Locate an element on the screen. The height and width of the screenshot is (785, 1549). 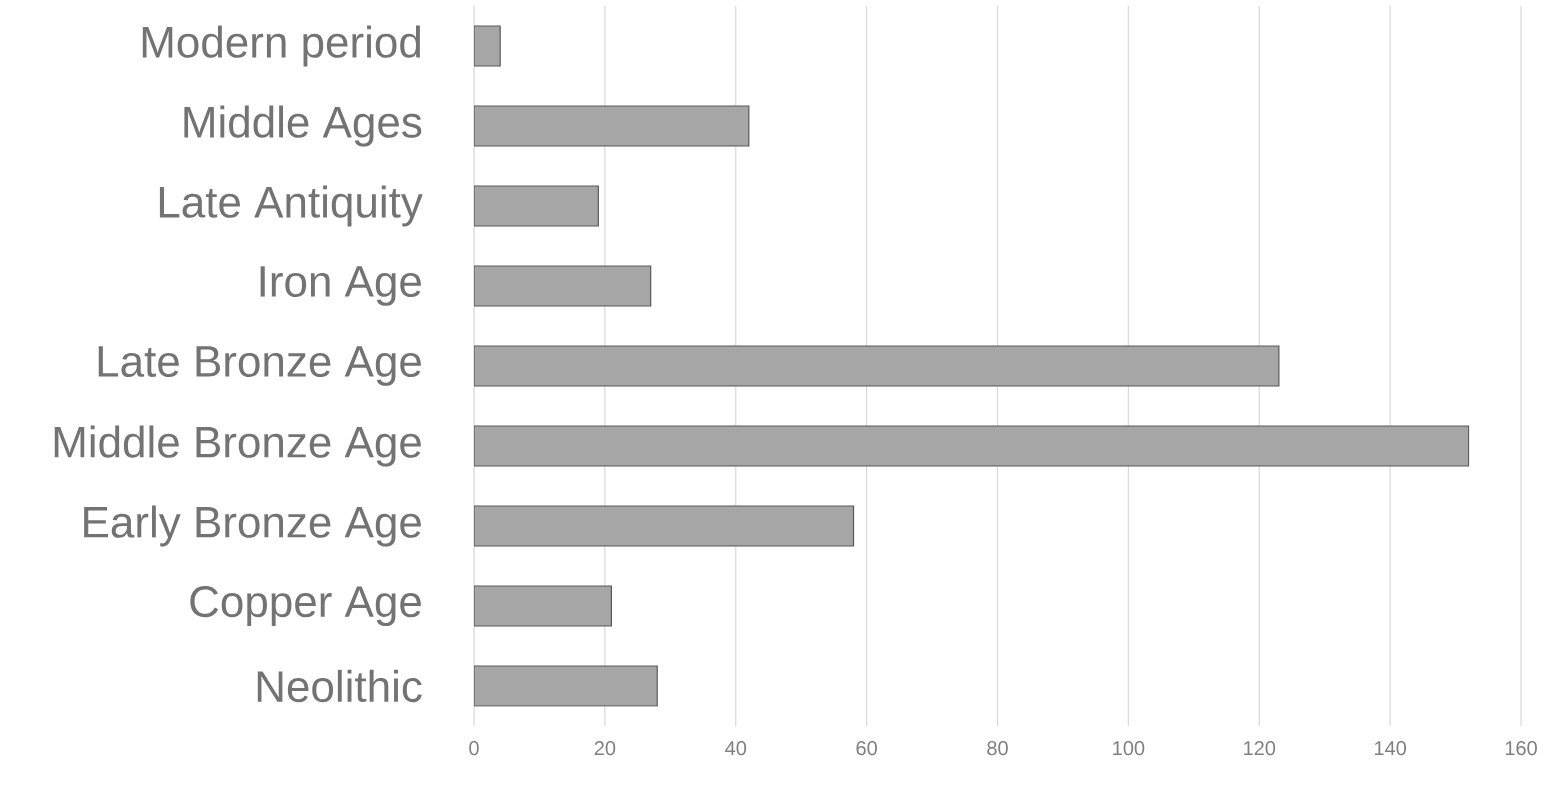
x-tick-label: 80 is located at coordinates (997, 748).